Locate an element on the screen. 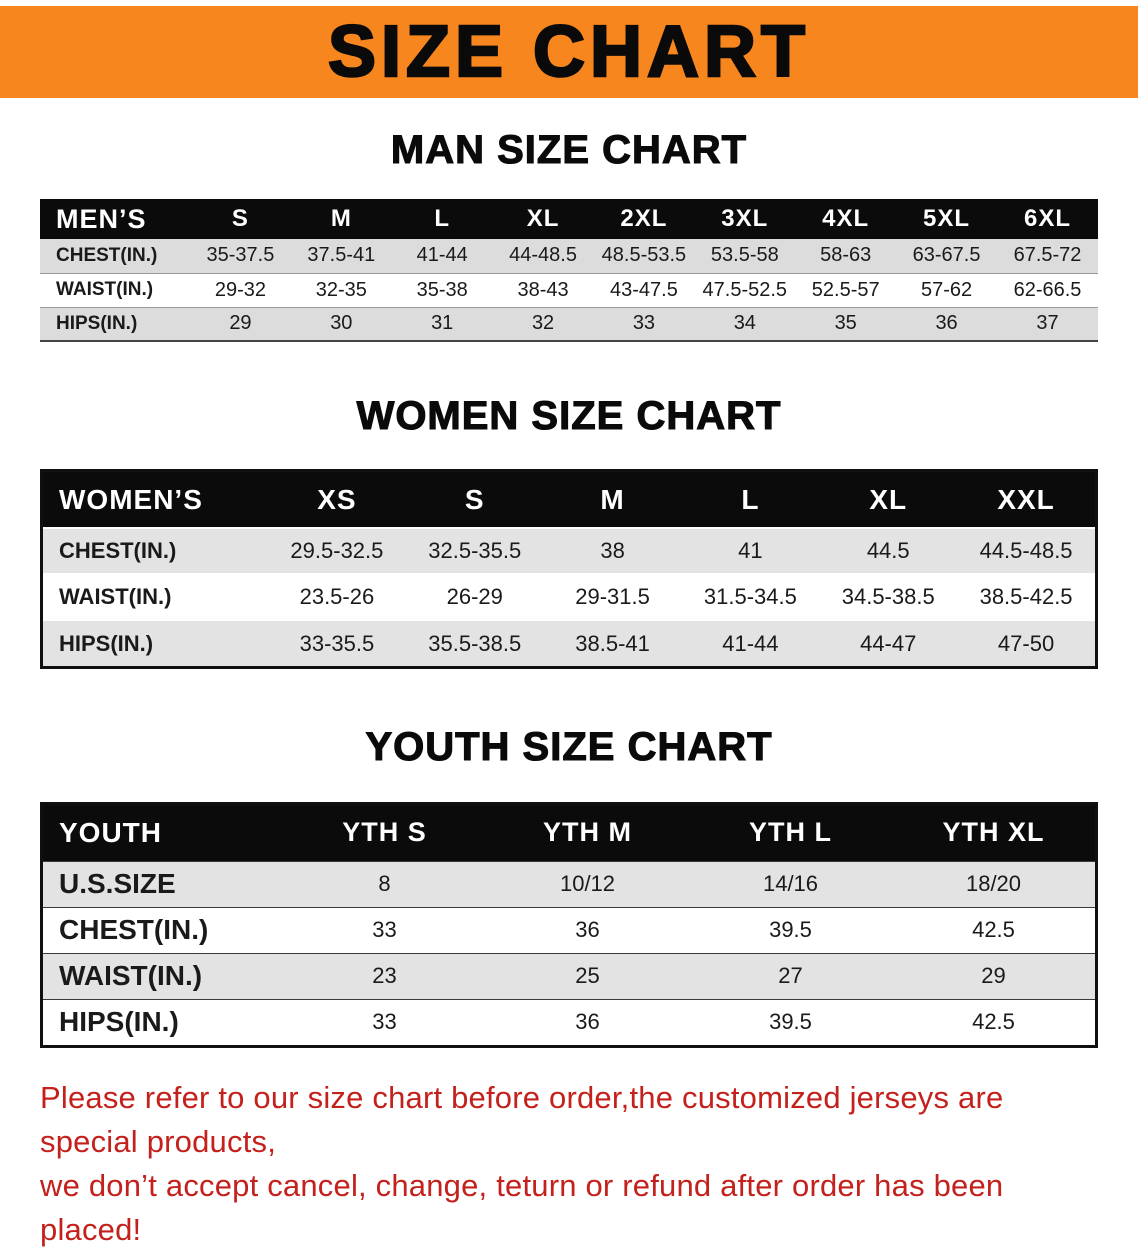  size-value-cell: 33-35.5 is located at coordinates (337, 643).